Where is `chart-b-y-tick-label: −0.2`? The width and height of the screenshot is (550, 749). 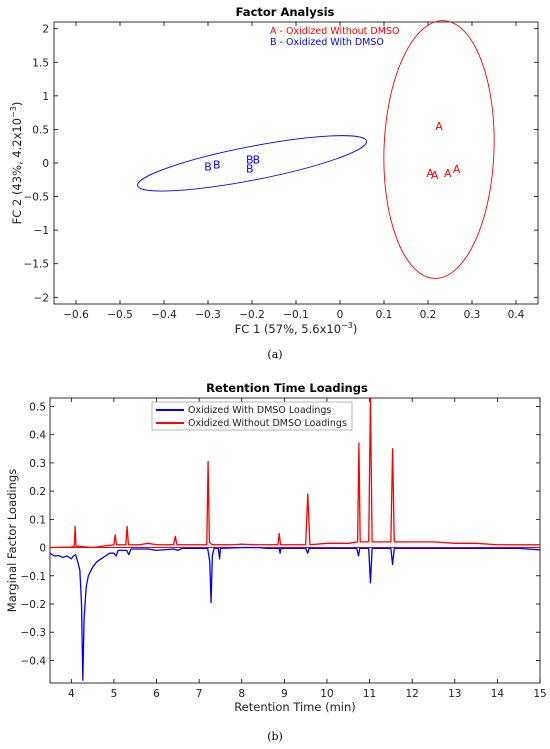 chart-b-y-tick-label: −0.2 is located at coordinates (34, 605).